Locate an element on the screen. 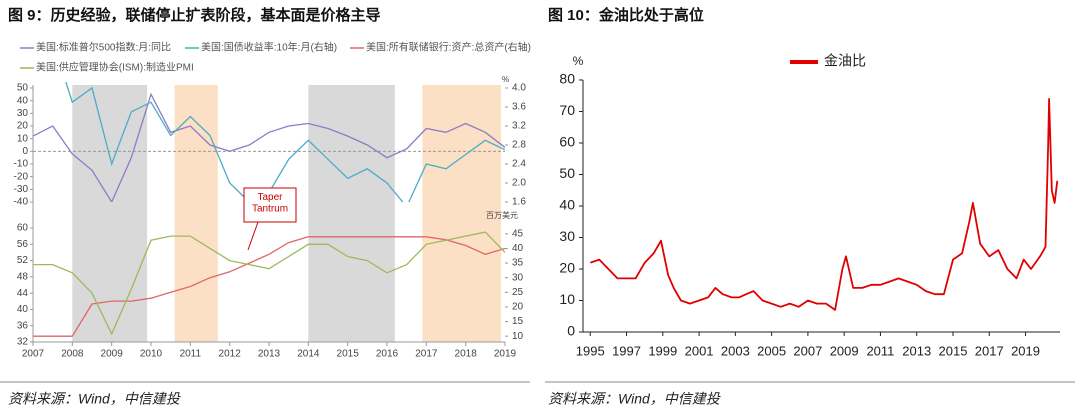  y-tick-label: 32 is located at coordinates (23, 342).